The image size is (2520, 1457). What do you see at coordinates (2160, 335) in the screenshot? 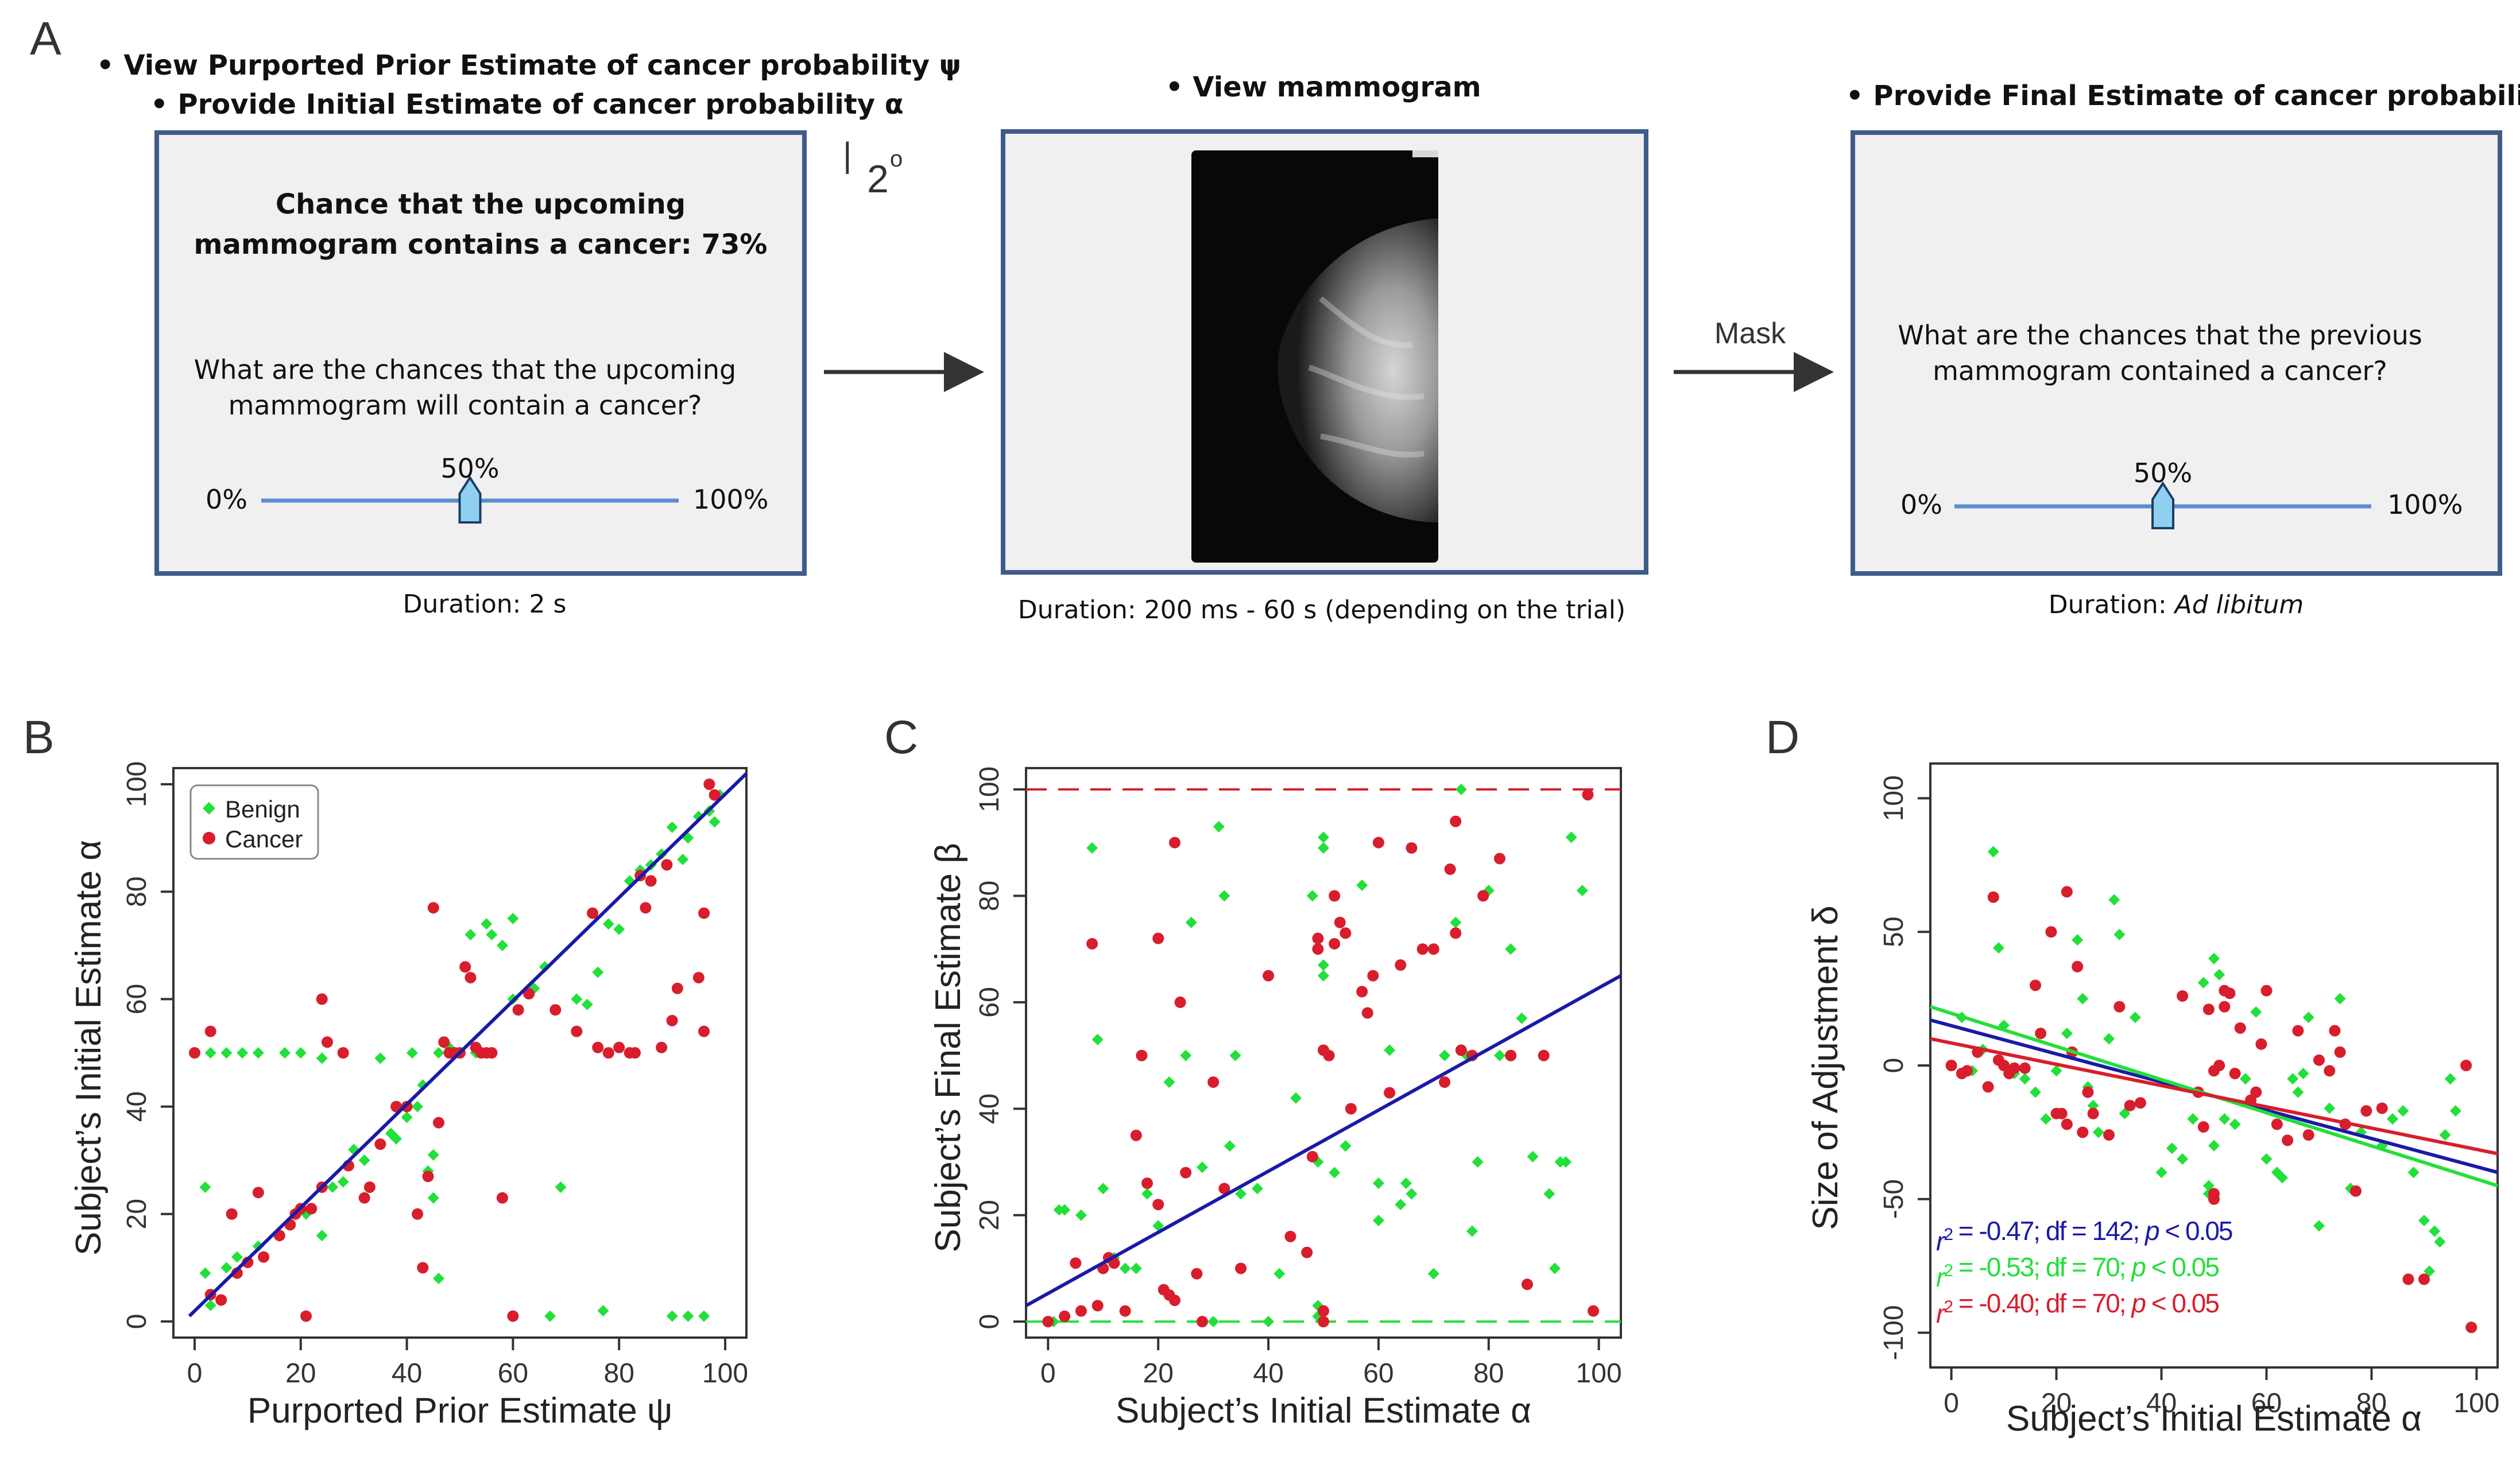
I see `question3-line1: What are the chances that the previous` at bounding box center [2160, 335].